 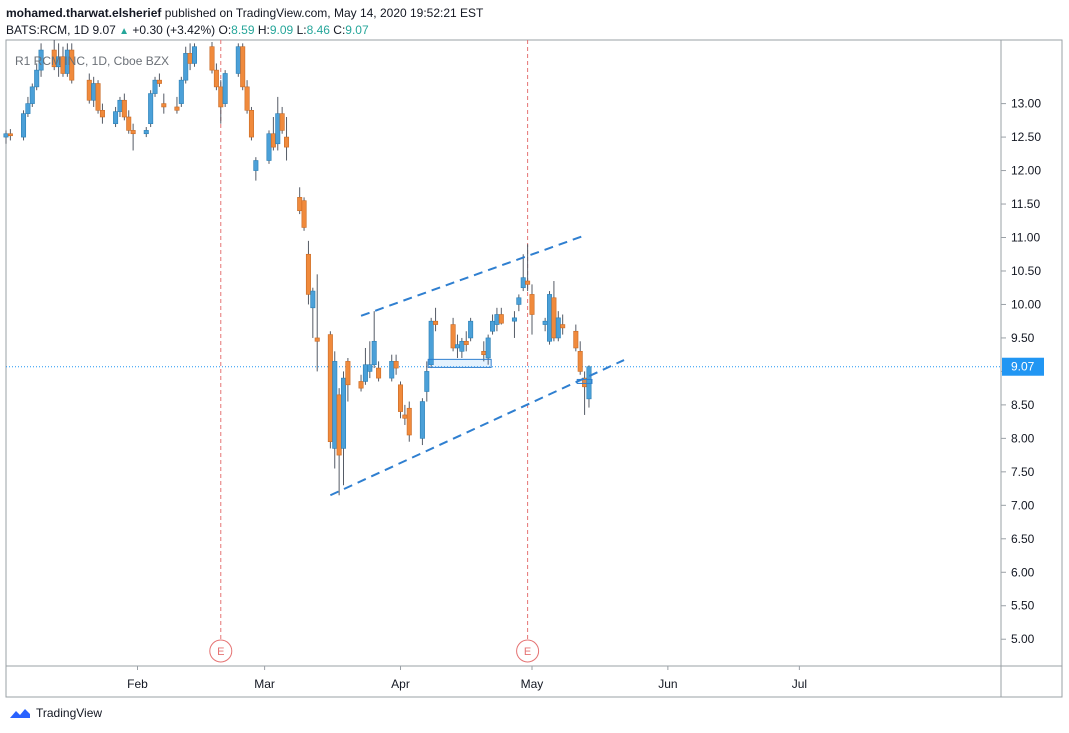 I want to click on y-tick-label: 9.50, so click(x=1023, y=338).